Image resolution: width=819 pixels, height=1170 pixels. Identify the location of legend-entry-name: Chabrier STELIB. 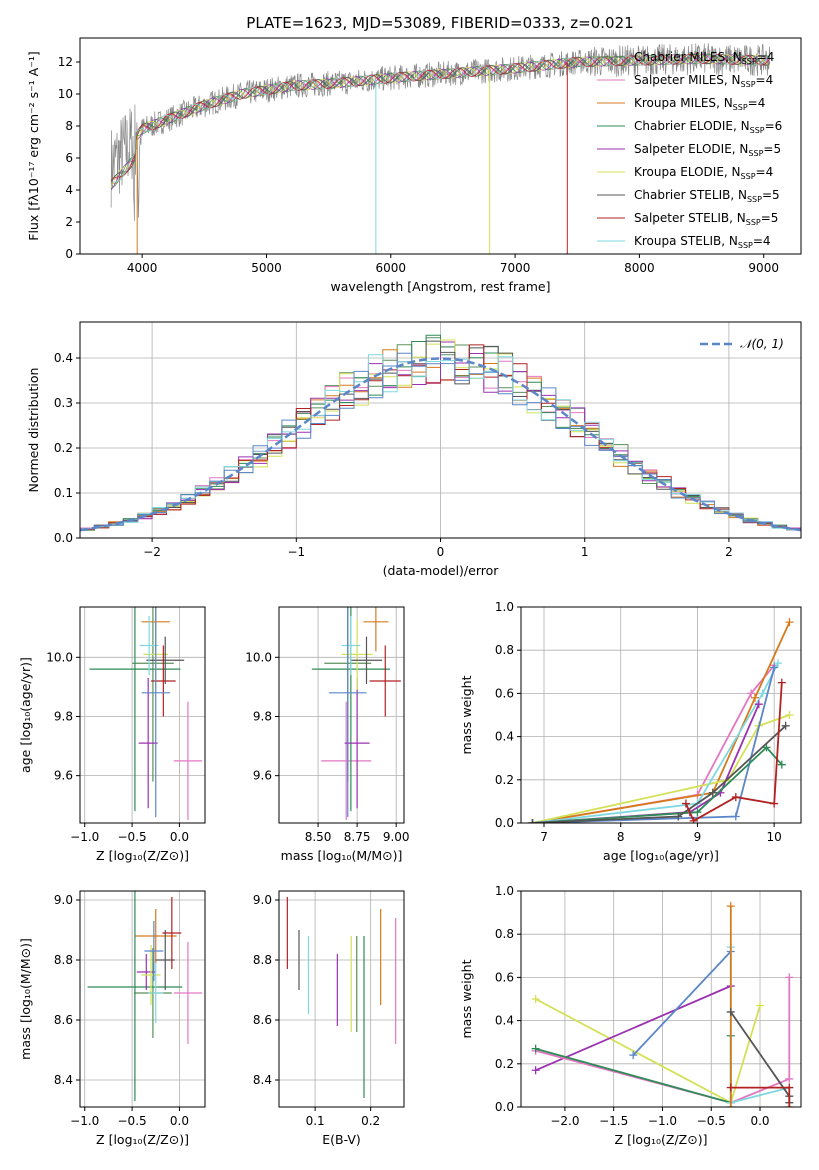
(682, 195).